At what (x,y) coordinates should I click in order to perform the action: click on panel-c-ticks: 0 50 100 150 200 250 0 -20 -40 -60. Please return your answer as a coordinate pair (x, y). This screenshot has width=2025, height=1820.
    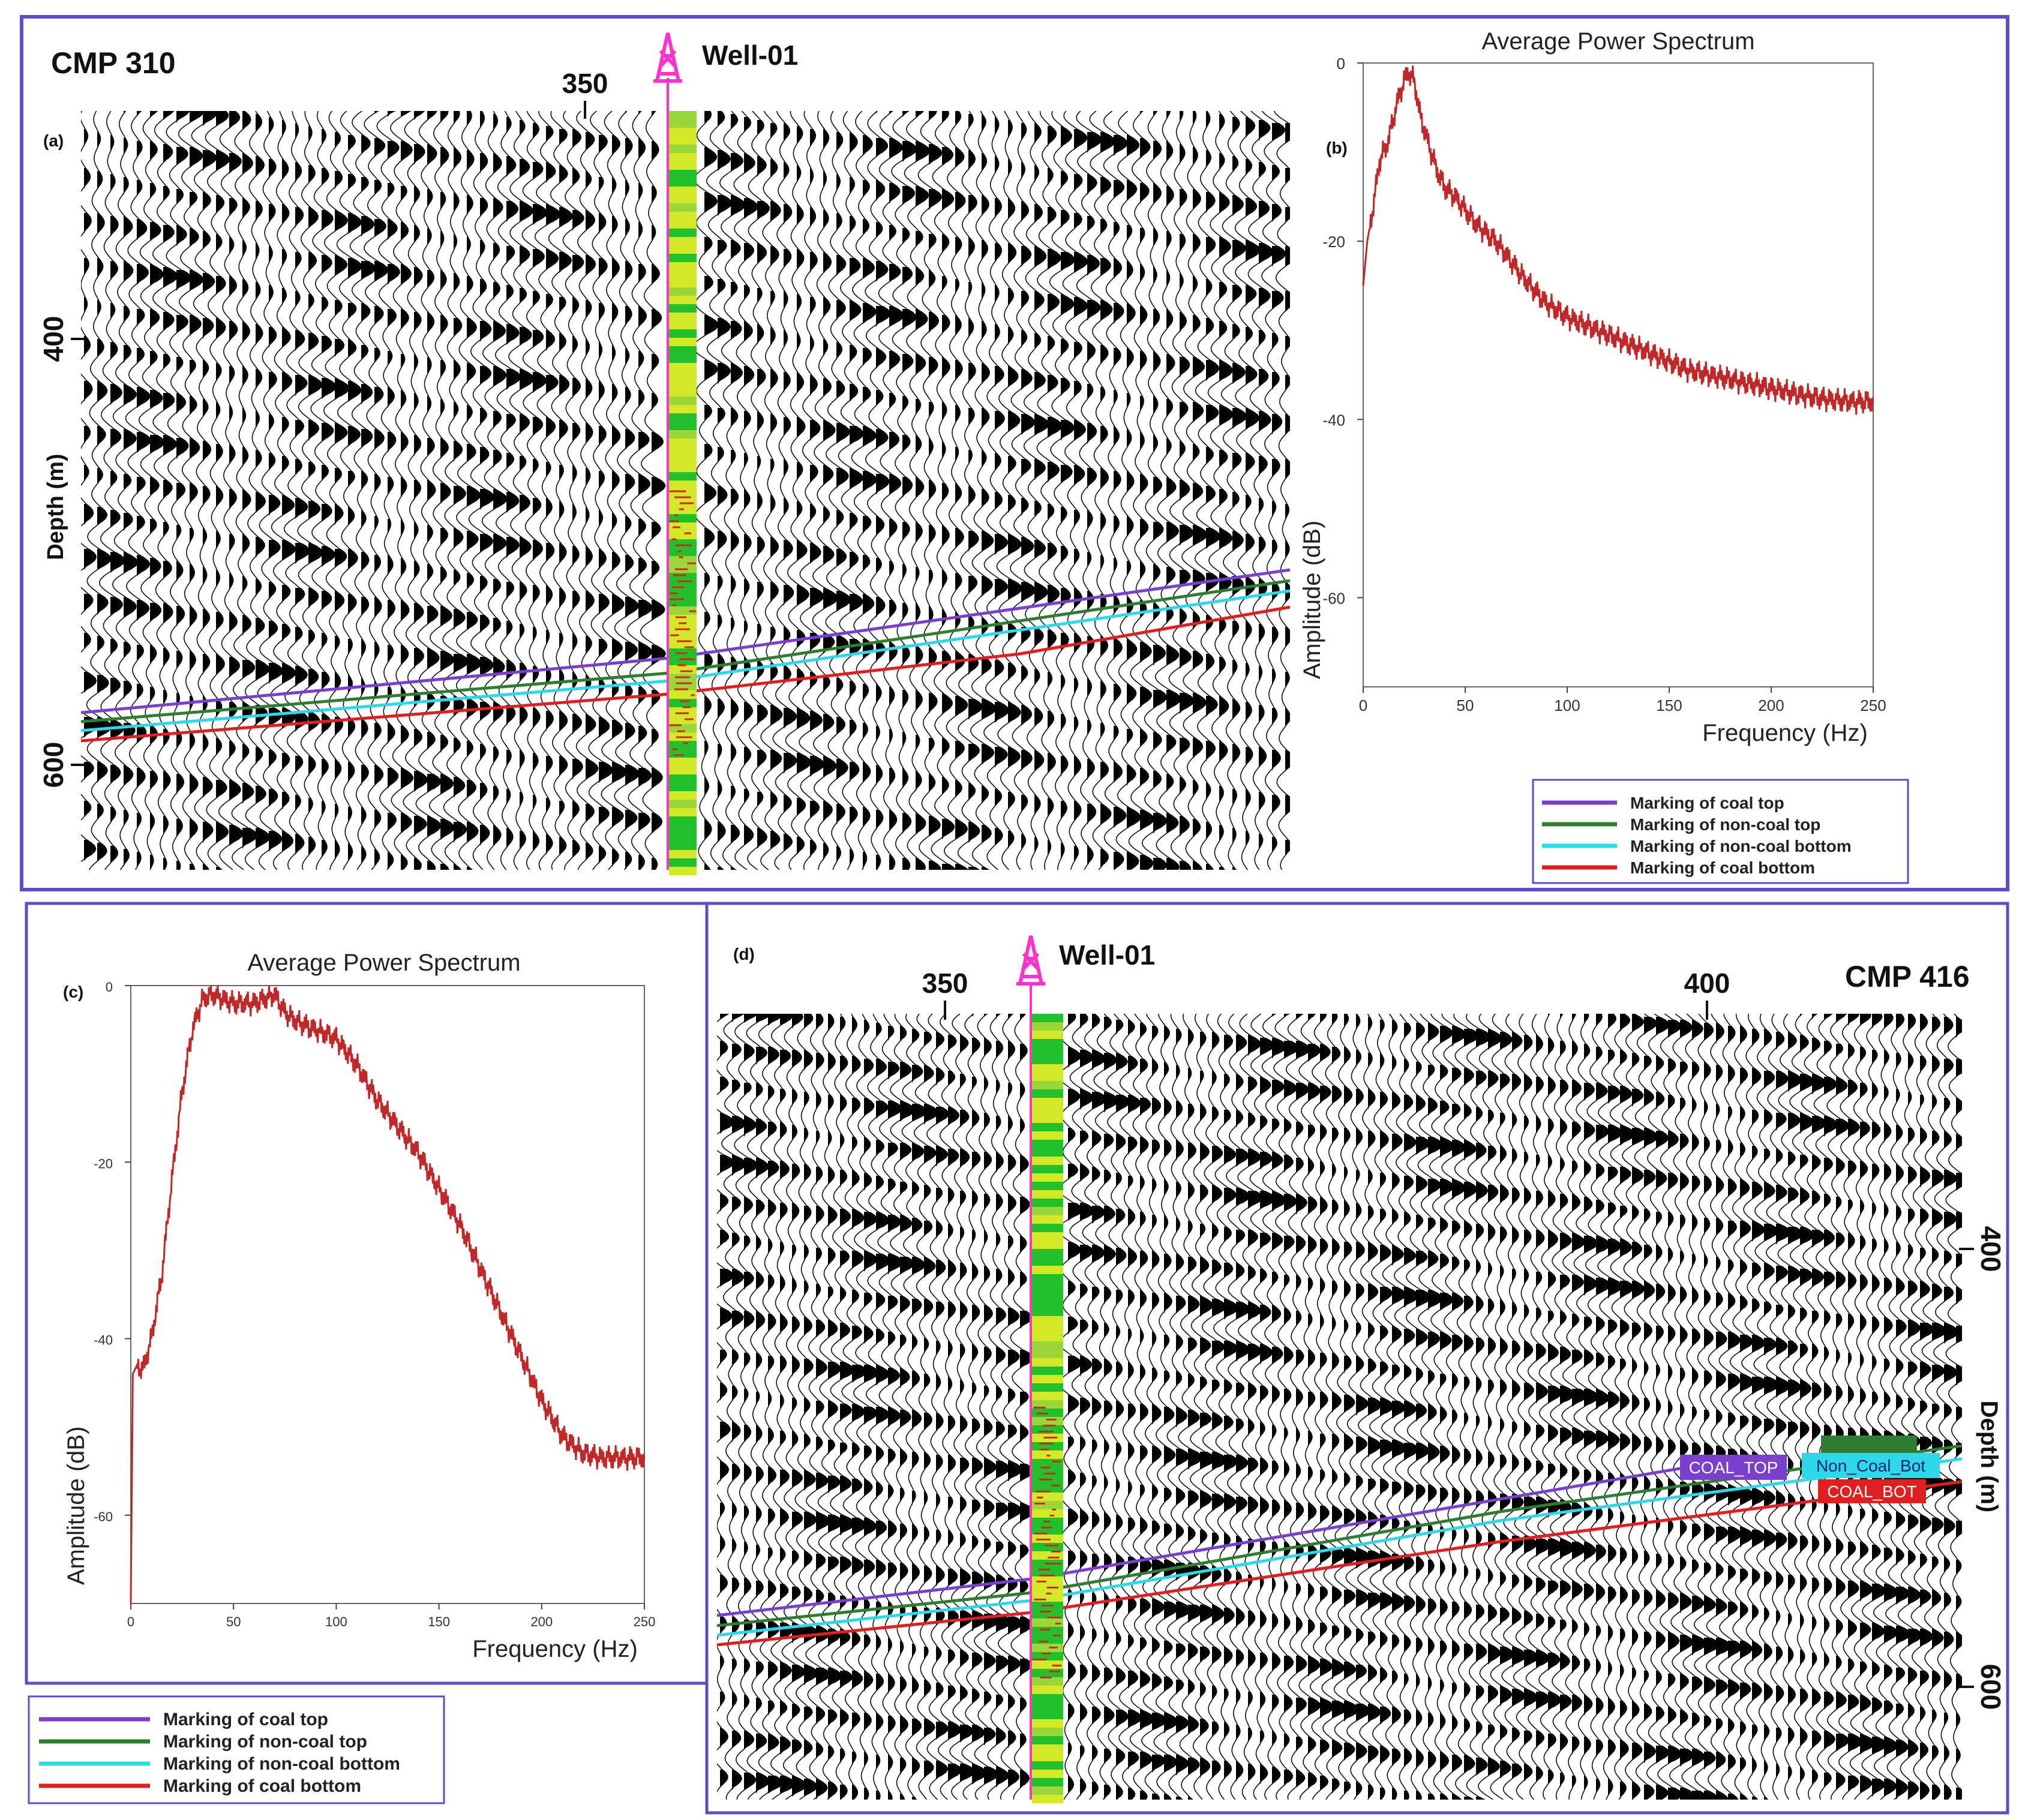
    Looking at the image, I should click on (375, 1304).